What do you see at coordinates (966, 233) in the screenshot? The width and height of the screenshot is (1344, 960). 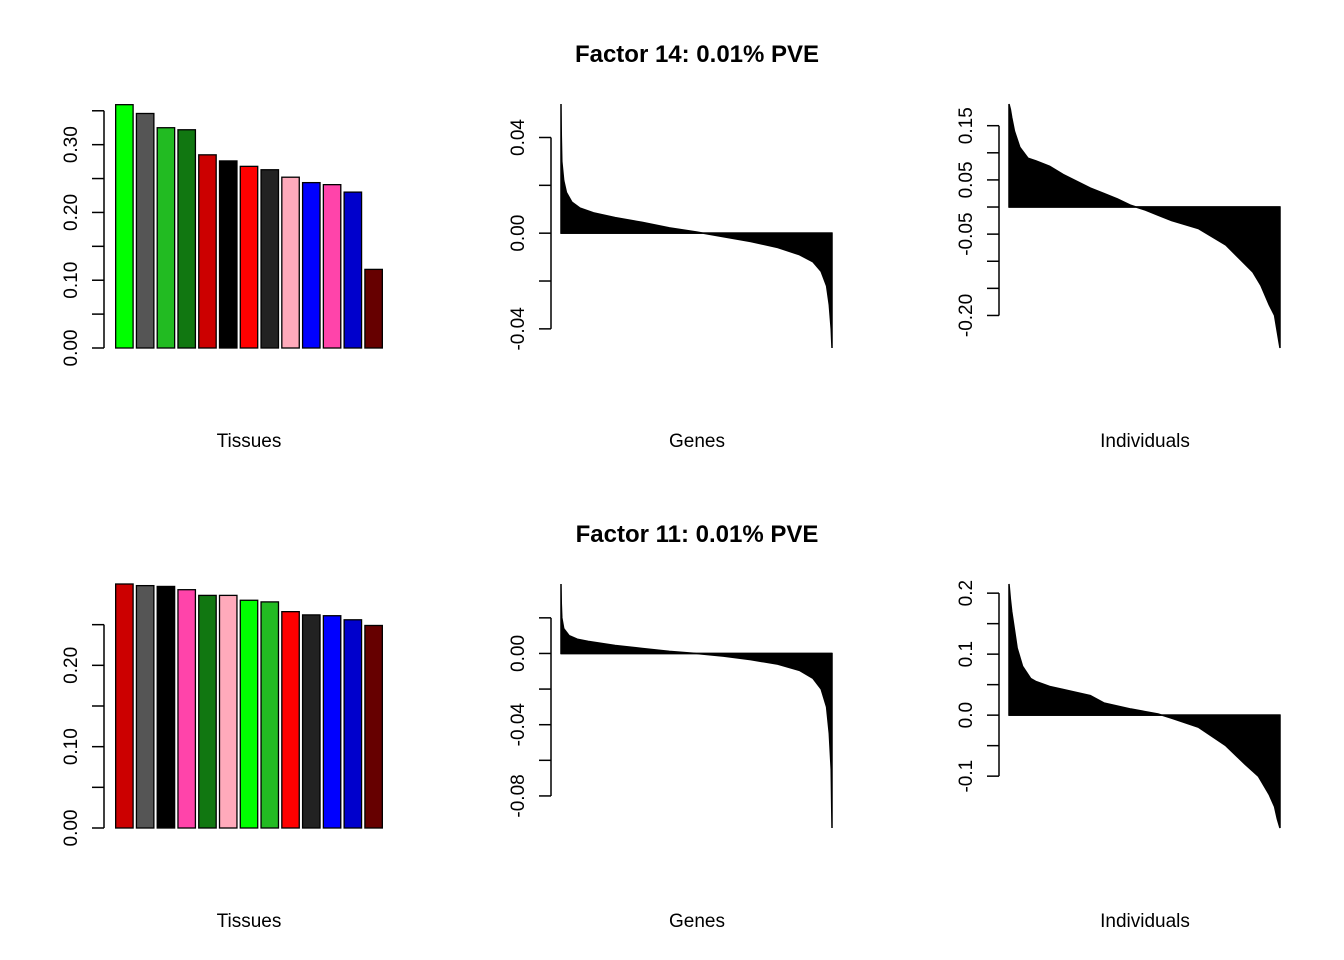 I see `y-tick-label: -0.05` at bounding box center [966, 233].